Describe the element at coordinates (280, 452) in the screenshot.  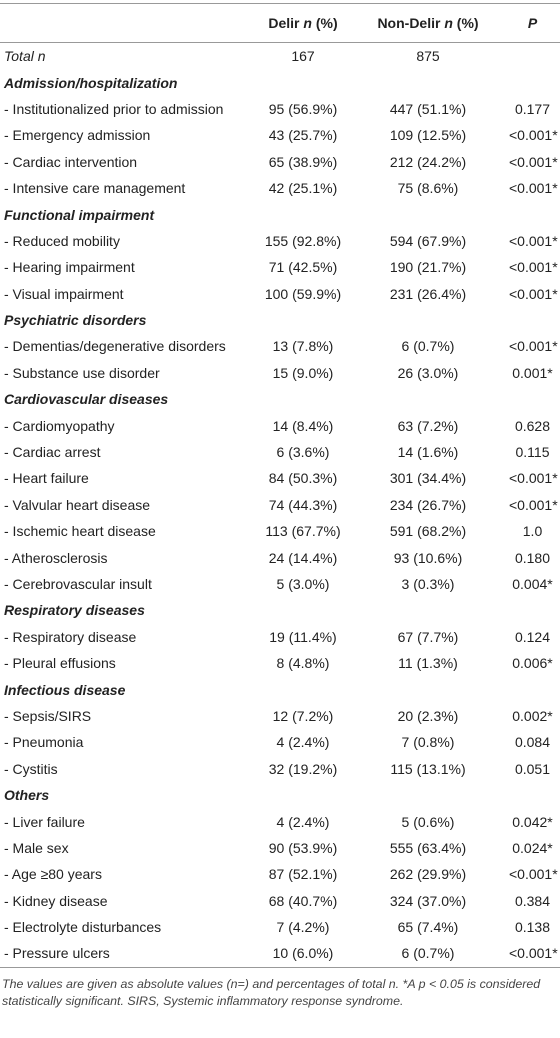
I see `table-row: - Cardiac arrest 6 (3.6%) 14 (1.6%) 0.115` at that location.